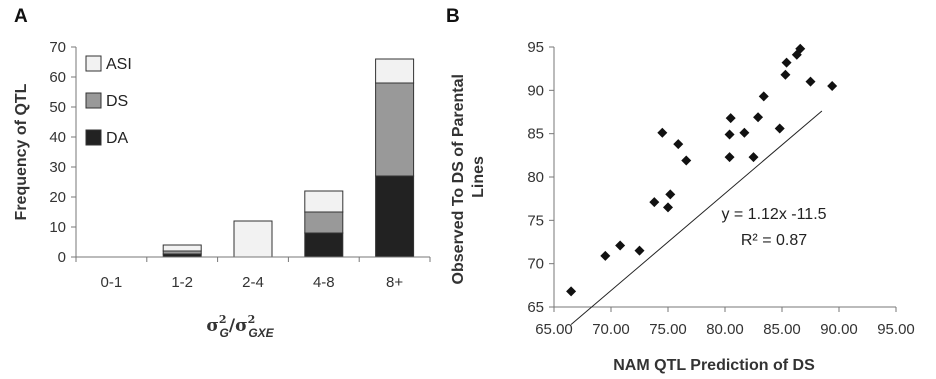 Image resolution: width=936 pixels, height=379 pixels. What do you see at coordinates (453, 16) in the screenshot?
I see `panel-b-label: B` at bounding box center [453, 16].